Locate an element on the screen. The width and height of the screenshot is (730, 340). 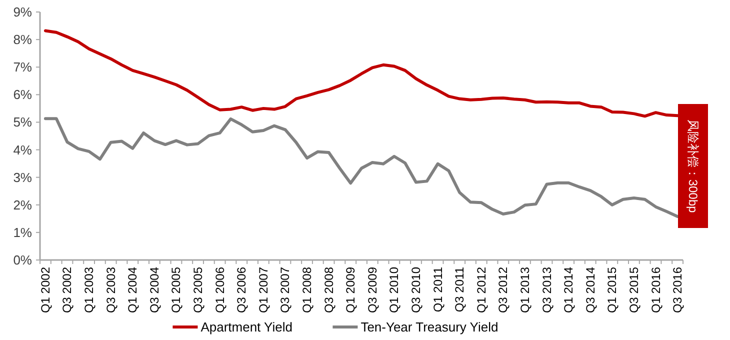
legend-label: Apartment Yield is located at coordinates (246, 327).